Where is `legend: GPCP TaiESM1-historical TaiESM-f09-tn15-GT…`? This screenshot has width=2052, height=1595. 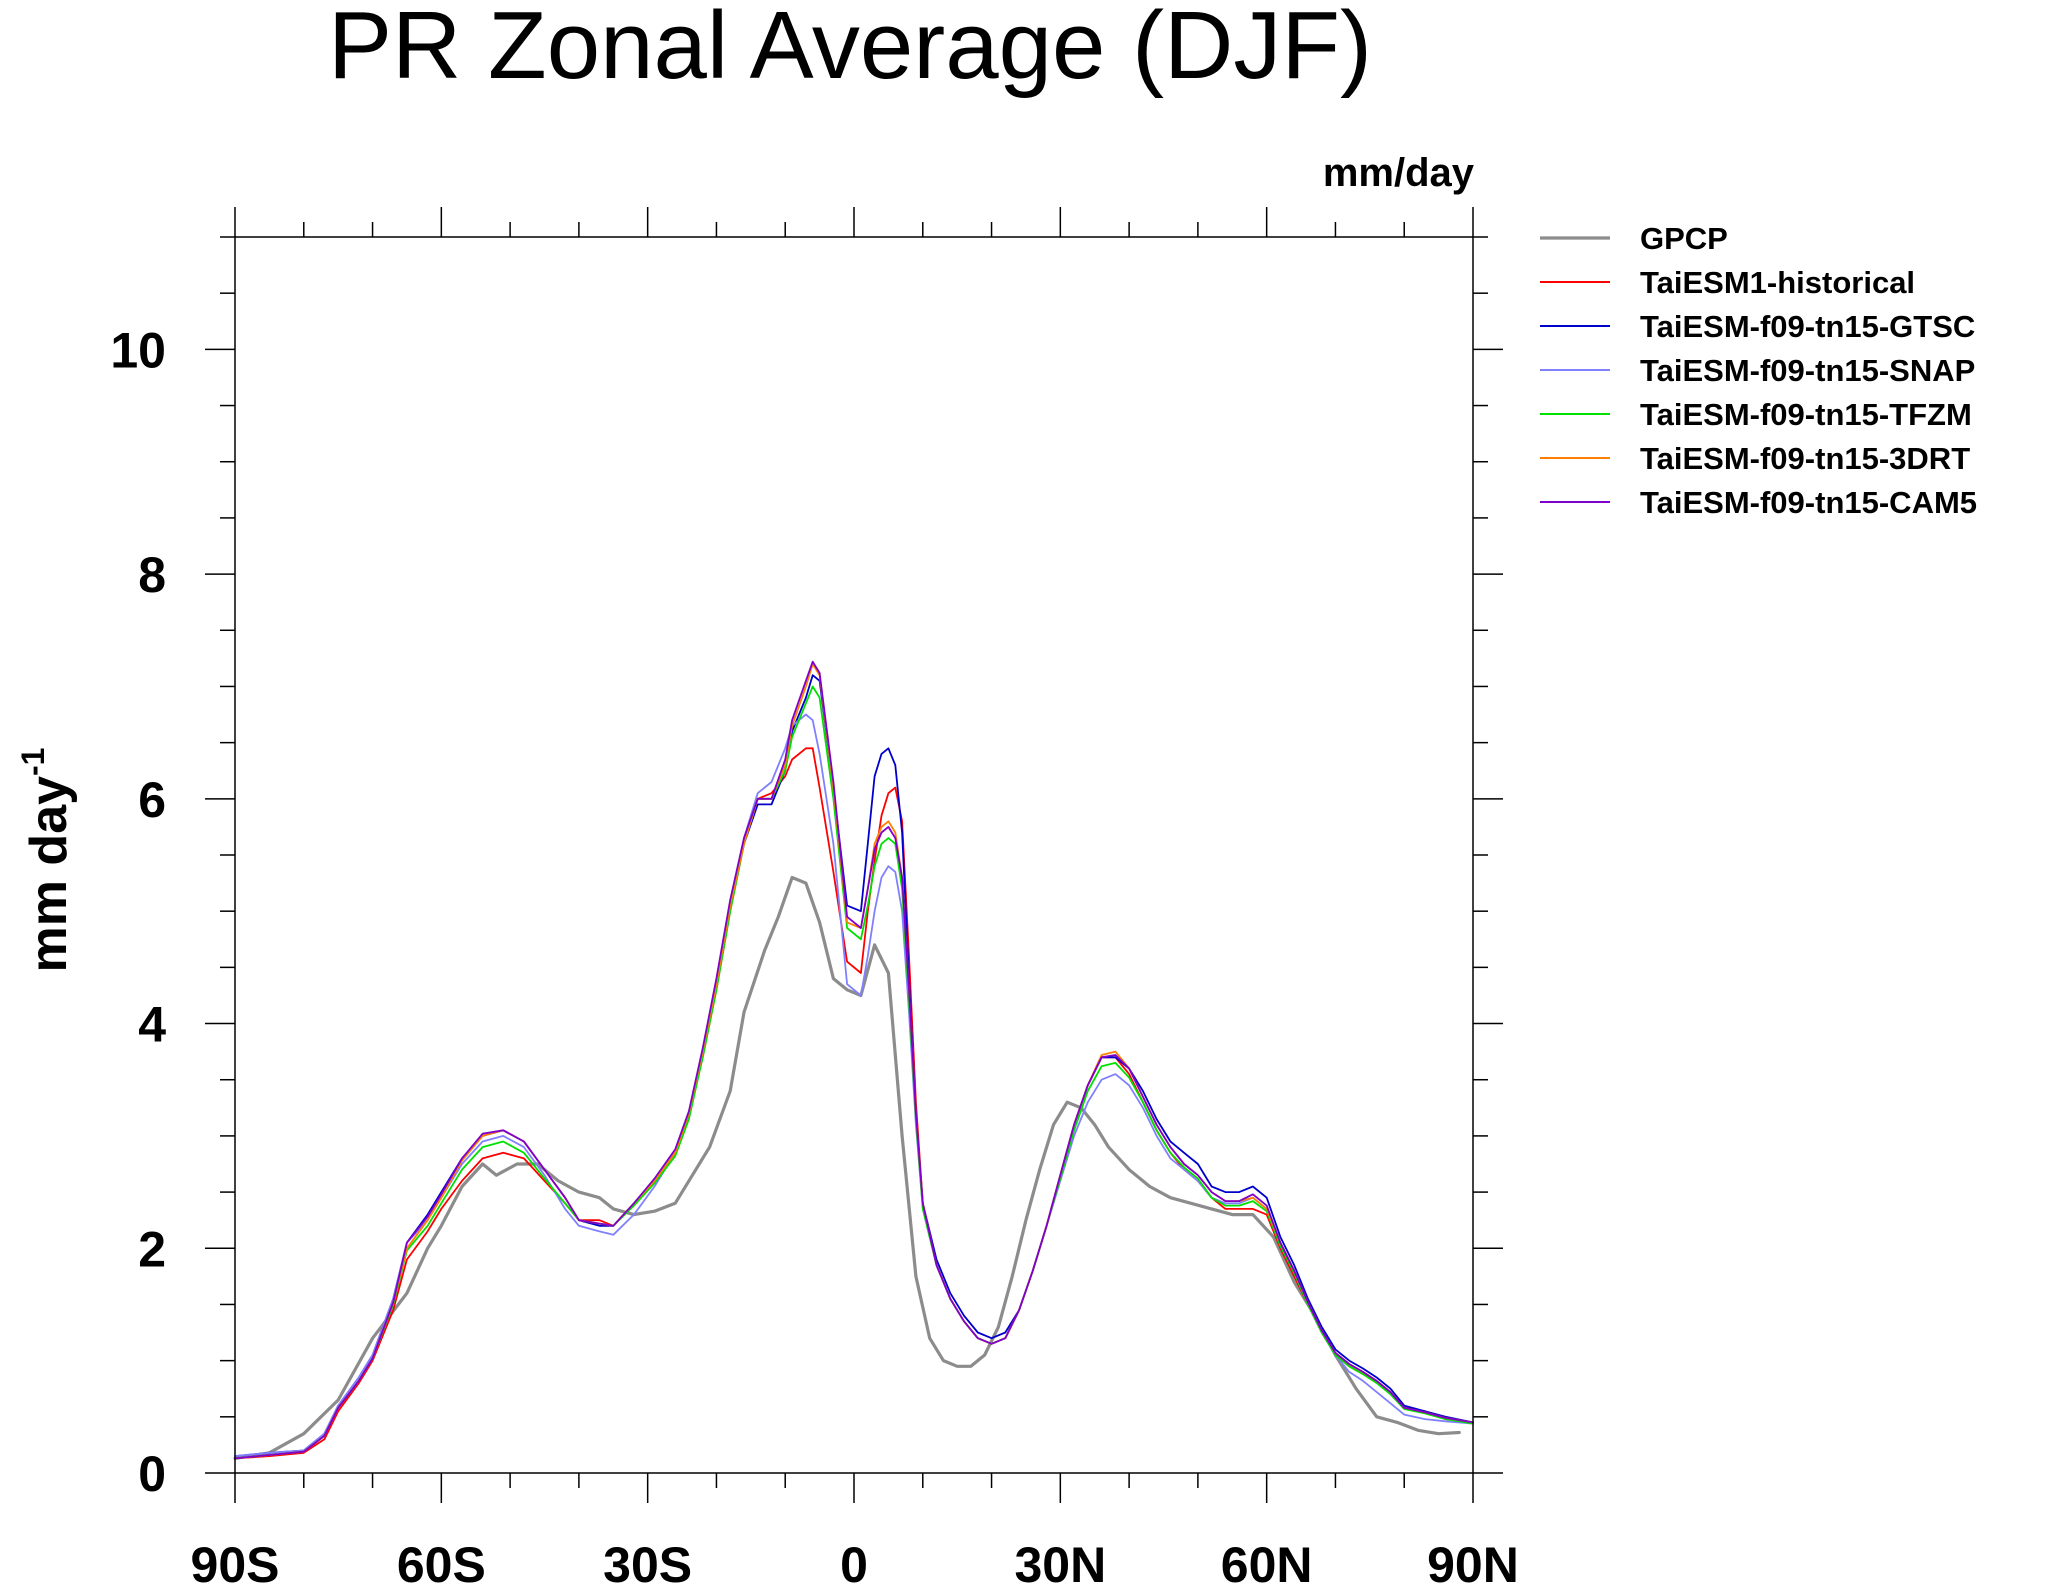
legend: GPCP TaiESM1-historical TaiESM-f09-tn15-GT… is located at coordinates (1758, 370).